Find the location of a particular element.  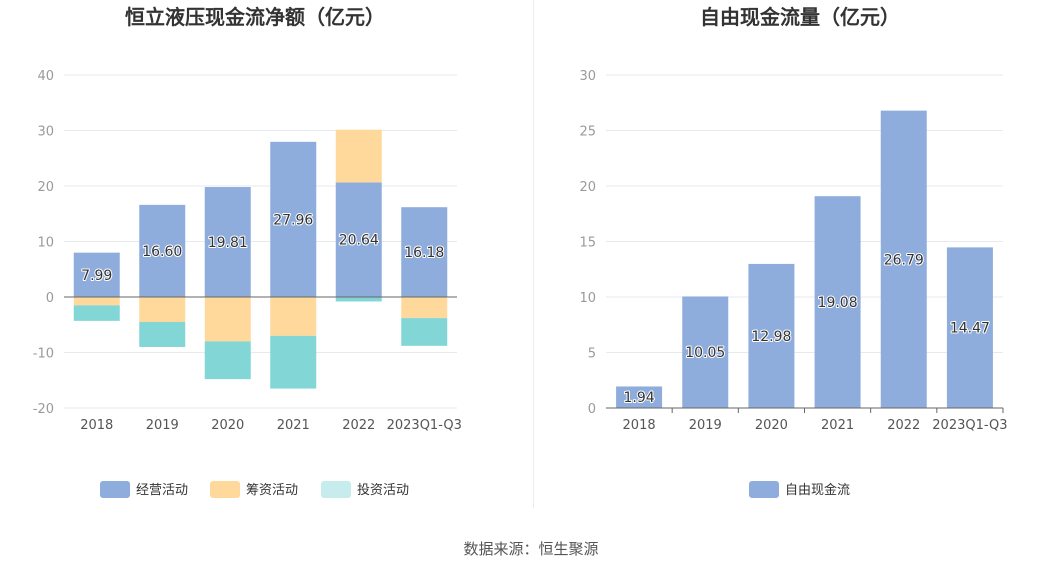

left-data-label: 27.96 is located at coordinates (293, 220).